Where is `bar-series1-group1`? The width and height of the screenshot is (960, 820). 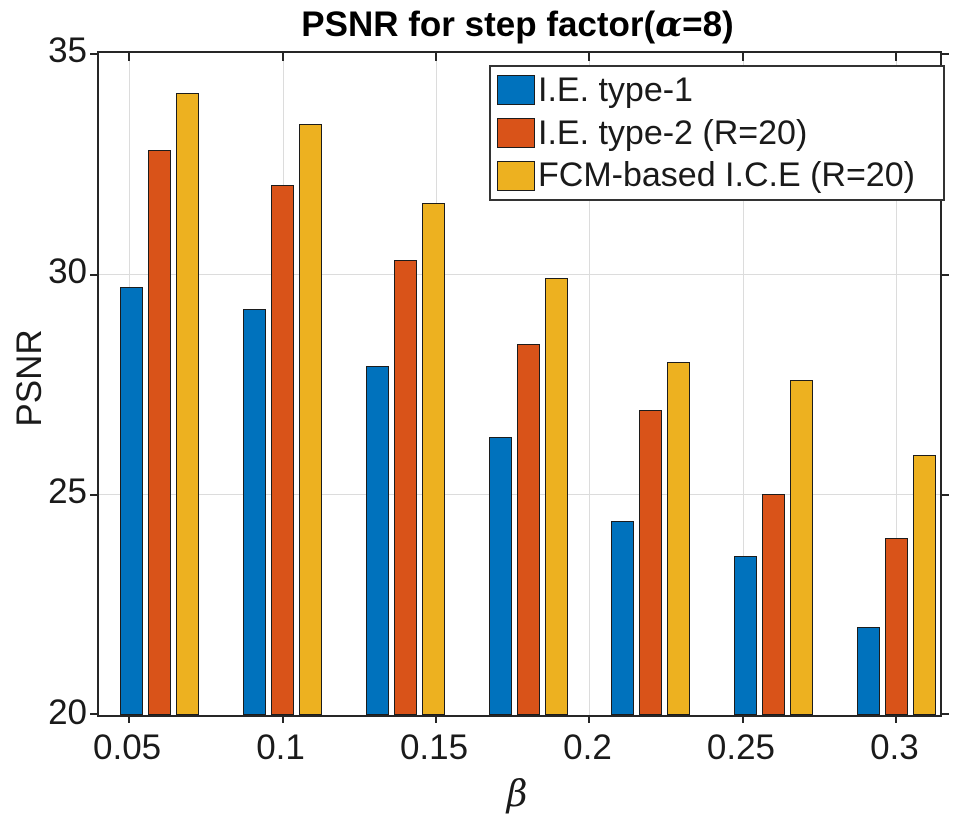
bar-series1-group1 is located at coordinates (132, 500).